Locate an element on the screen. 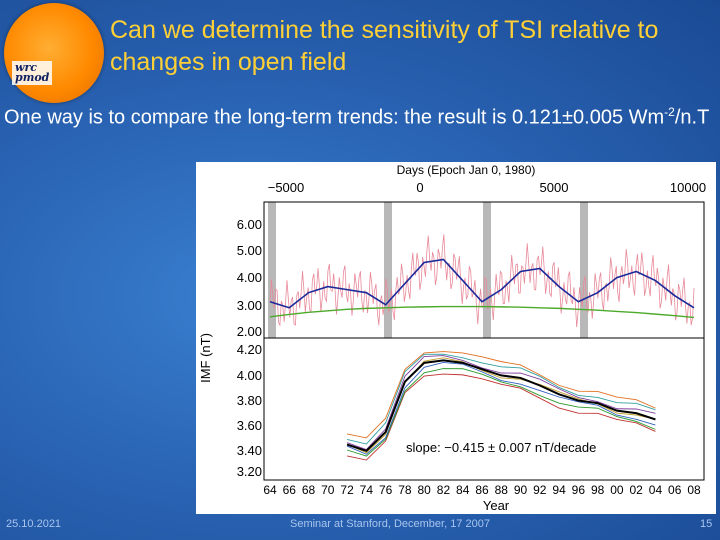 This screenshot has width=720, height=540. footer-seminar: Seminar at Stanford, December, 17 2007 is located at coordinates (390, 524).